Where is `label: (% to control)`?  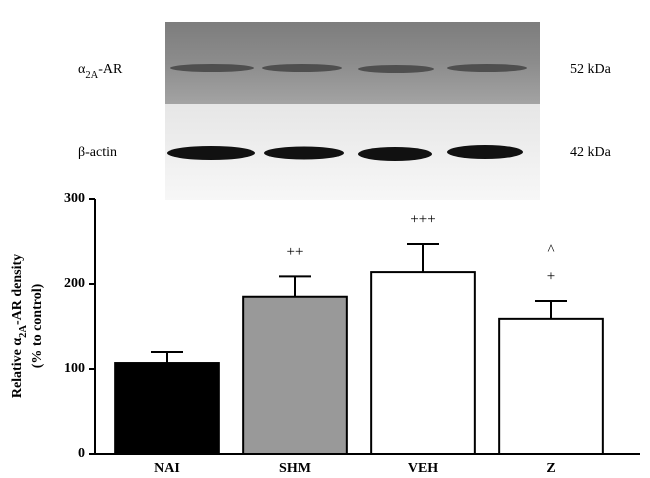
label: (% to control) is located at coordinates (37, 325).